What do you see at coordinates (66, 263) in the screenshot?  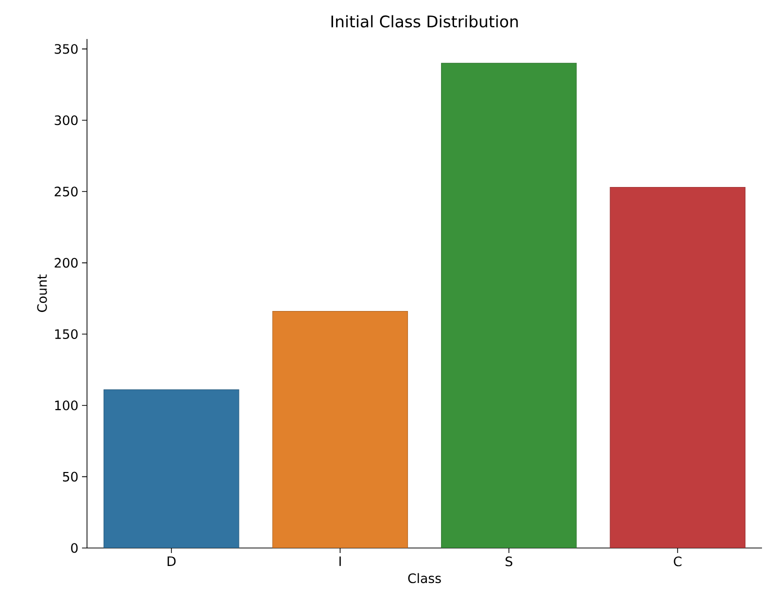 I see `y-tick-label: 200` at bounding box center [66, 263].